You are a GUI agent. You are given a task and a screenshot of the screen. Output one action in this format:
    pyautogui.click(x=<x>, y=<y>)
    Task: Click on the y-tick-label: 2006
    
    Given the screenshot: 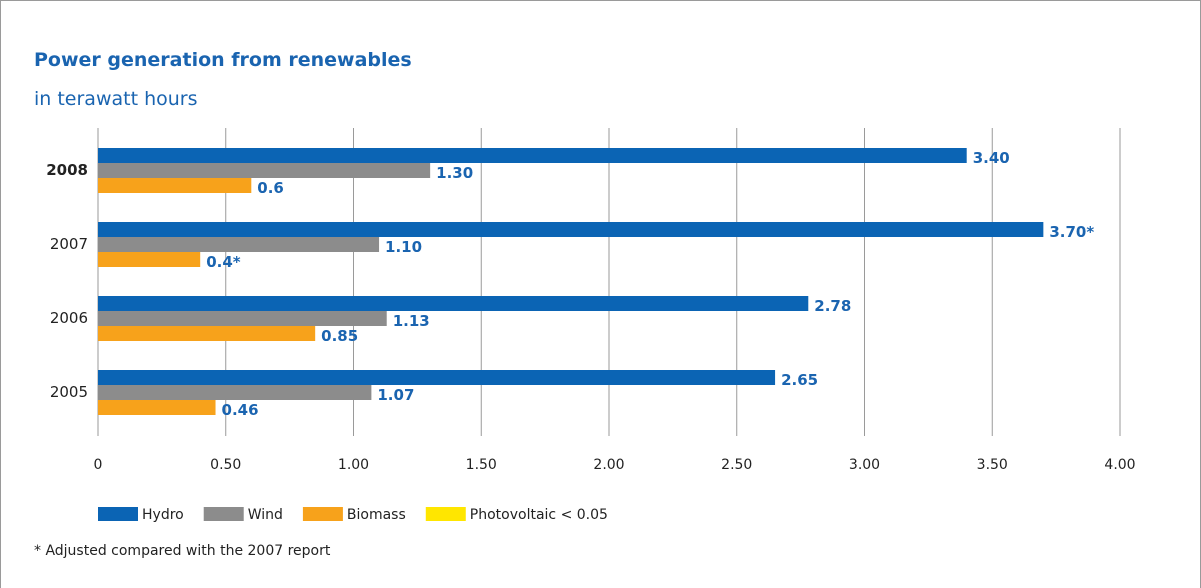 What is the action you would take?
    pyautogui.click(x=69, y=318)
    